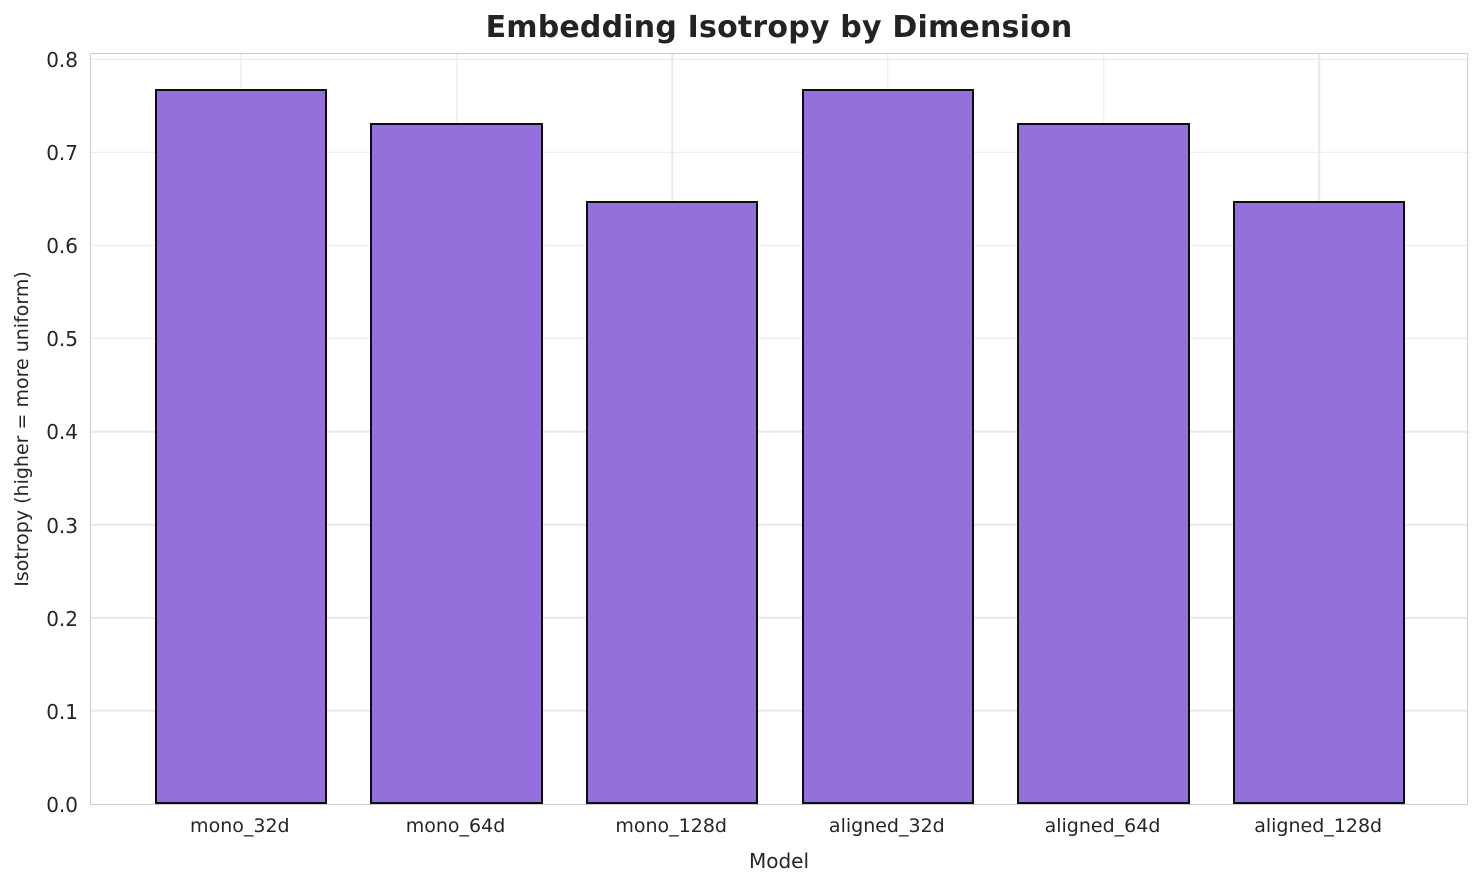  Describe the element at coordinates (779, 27) in the screenshot. I see `chart-title: Embedding Isotropy by Dimension` at that location.